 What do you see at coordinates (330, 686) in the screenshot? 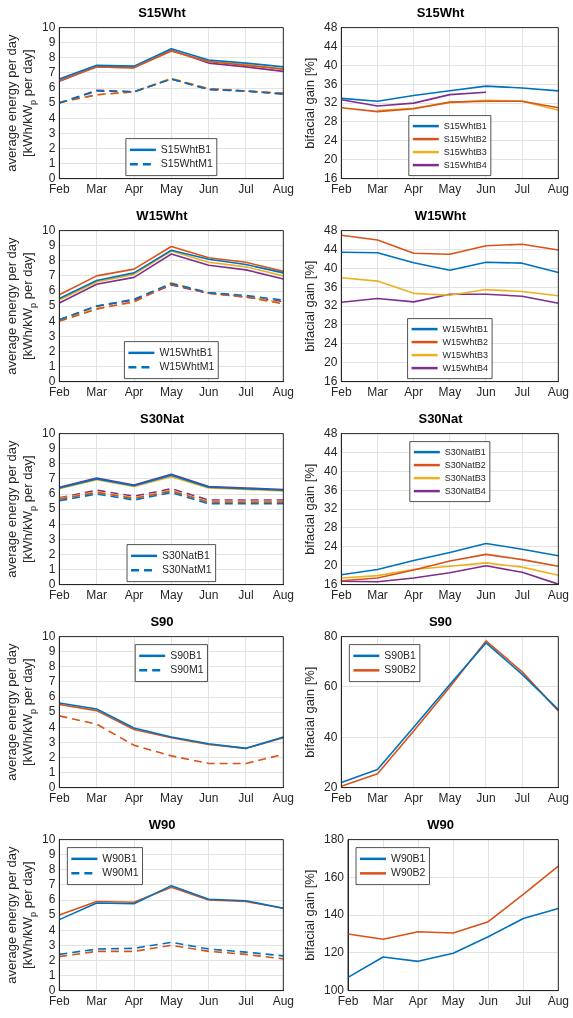
I see `y-tick-label: 60` at bounding box center [330, 686].